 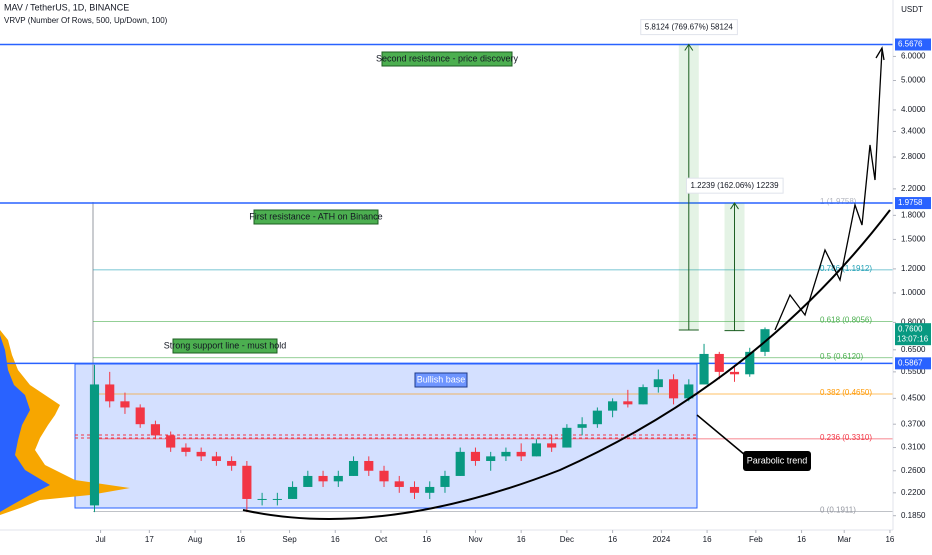 I want to click on y-tick-label: 1.2000, so click(x=913, y=268).